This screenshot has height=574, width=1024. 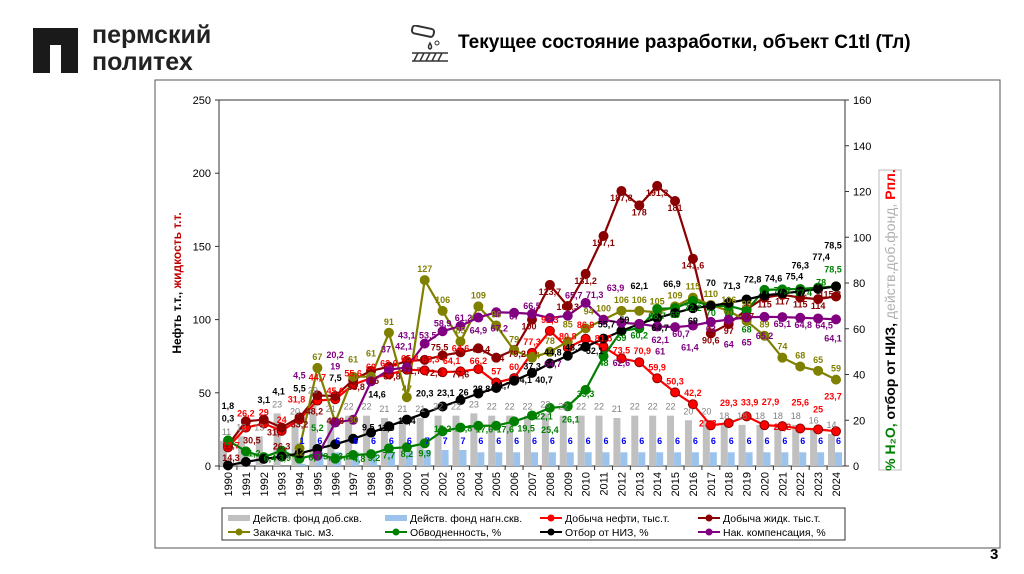 I want to click on data-label: 68,7, so click(x=657, y=316).